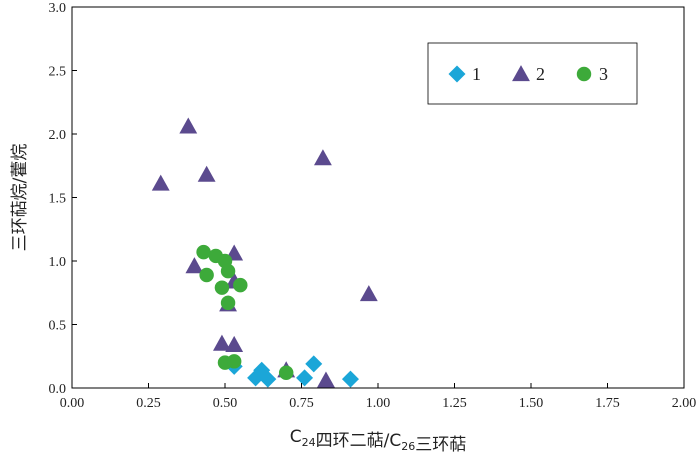 This screenshot has width=700, height=454. What do you see at coordinates (301, 403) in the screenshot?
I see `x-tick-label: 0.75` at bounding box center [301, 403].